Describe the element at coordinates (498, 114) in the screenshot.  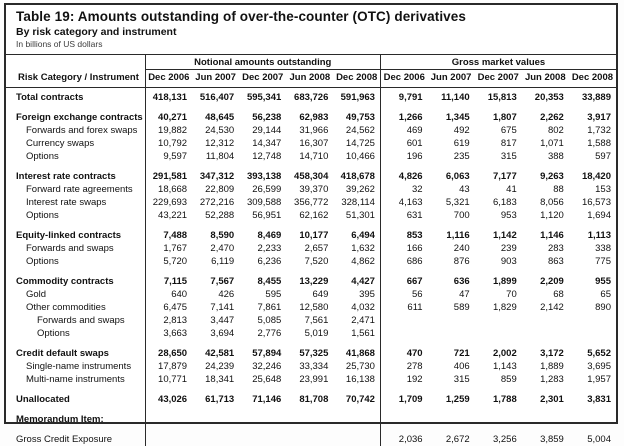
I see `gross-value-cell: 1,807` at that location.